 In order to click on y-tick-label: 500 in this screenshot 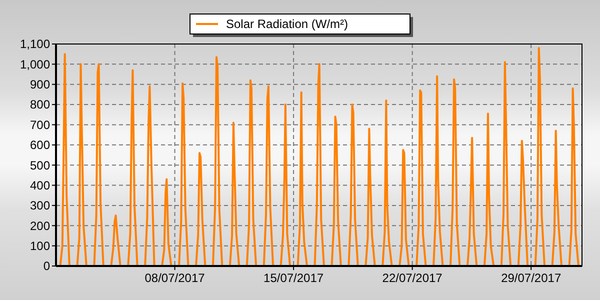, I will do `click(40, 165)`.